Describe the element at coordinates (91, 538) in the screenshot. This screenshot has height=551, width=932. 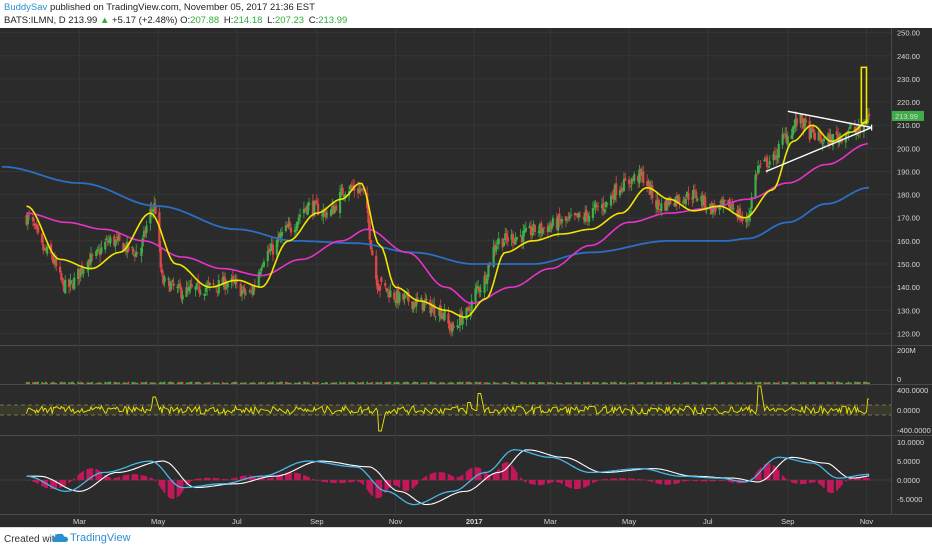
I see `tradingview-link: TradingView` at that location.